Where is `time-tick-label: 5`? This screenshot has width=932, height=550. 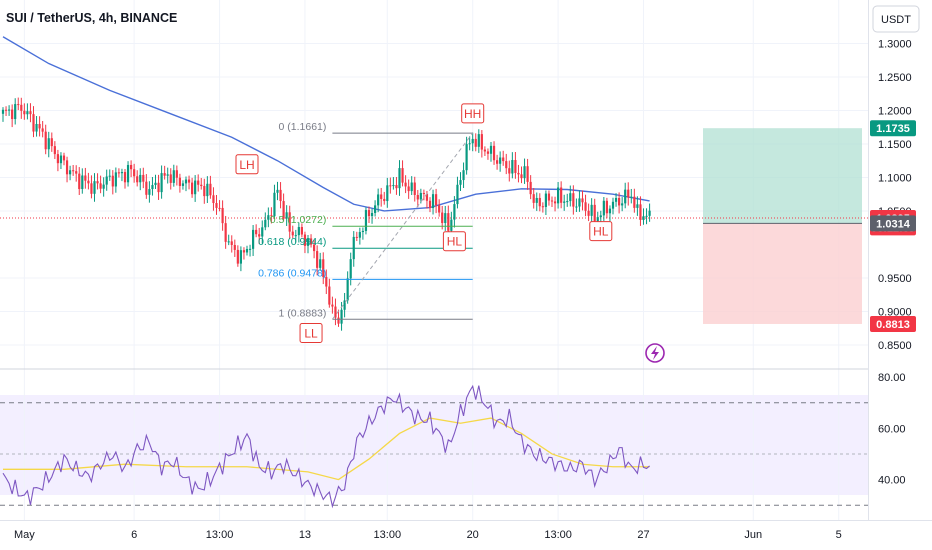 time-tick-label: 5 is located at coordinates (839, 535).